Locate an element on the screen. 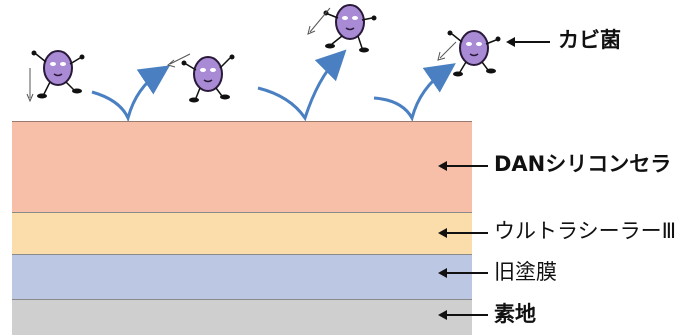  old-film-label: 旧塗膜 is located at coordinates (525, 272).